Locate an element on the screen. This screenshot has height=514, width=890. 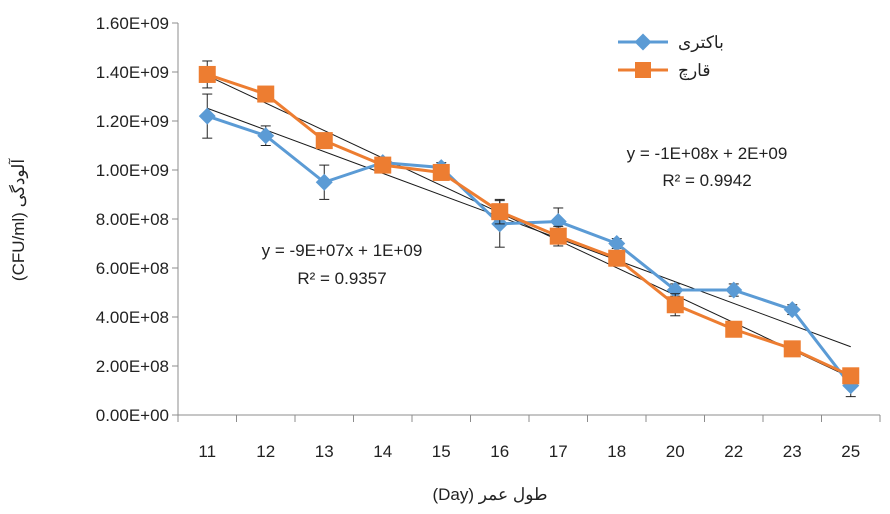
x-tick-label: 22 is located at coordinates (733, 451).